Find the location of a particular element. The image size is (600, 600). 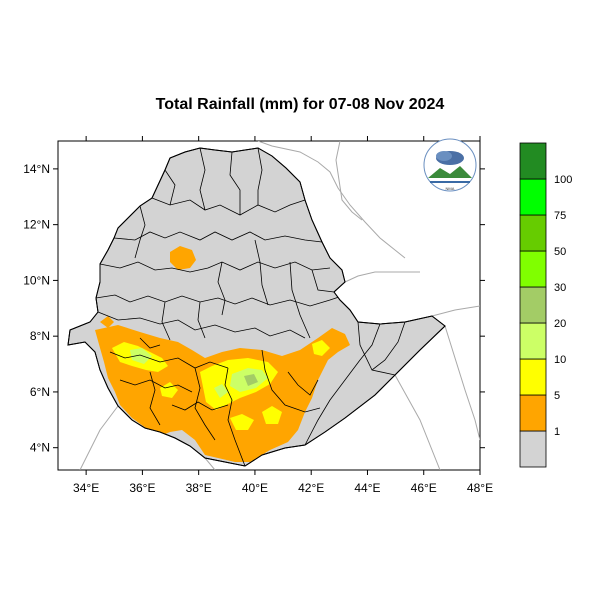

lat-tick-label: 14°N is located at coordinates (36, 169).